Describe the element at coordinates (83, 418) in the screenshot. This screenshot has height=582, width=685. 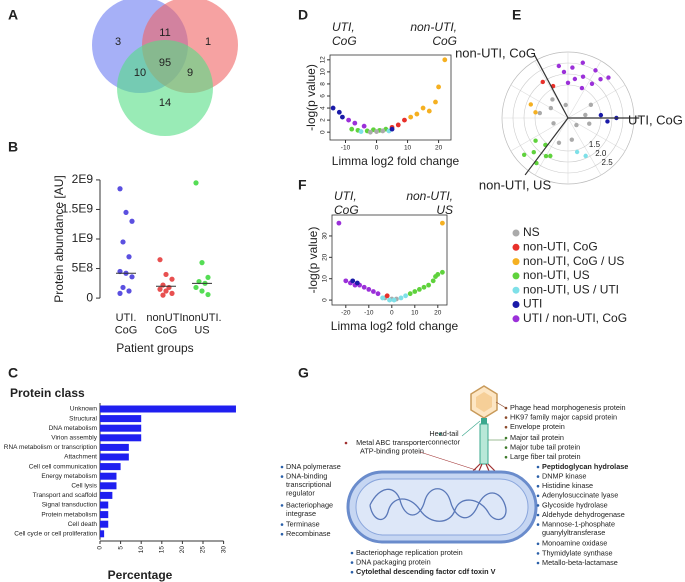
I see `category-label: Structural` at that location.